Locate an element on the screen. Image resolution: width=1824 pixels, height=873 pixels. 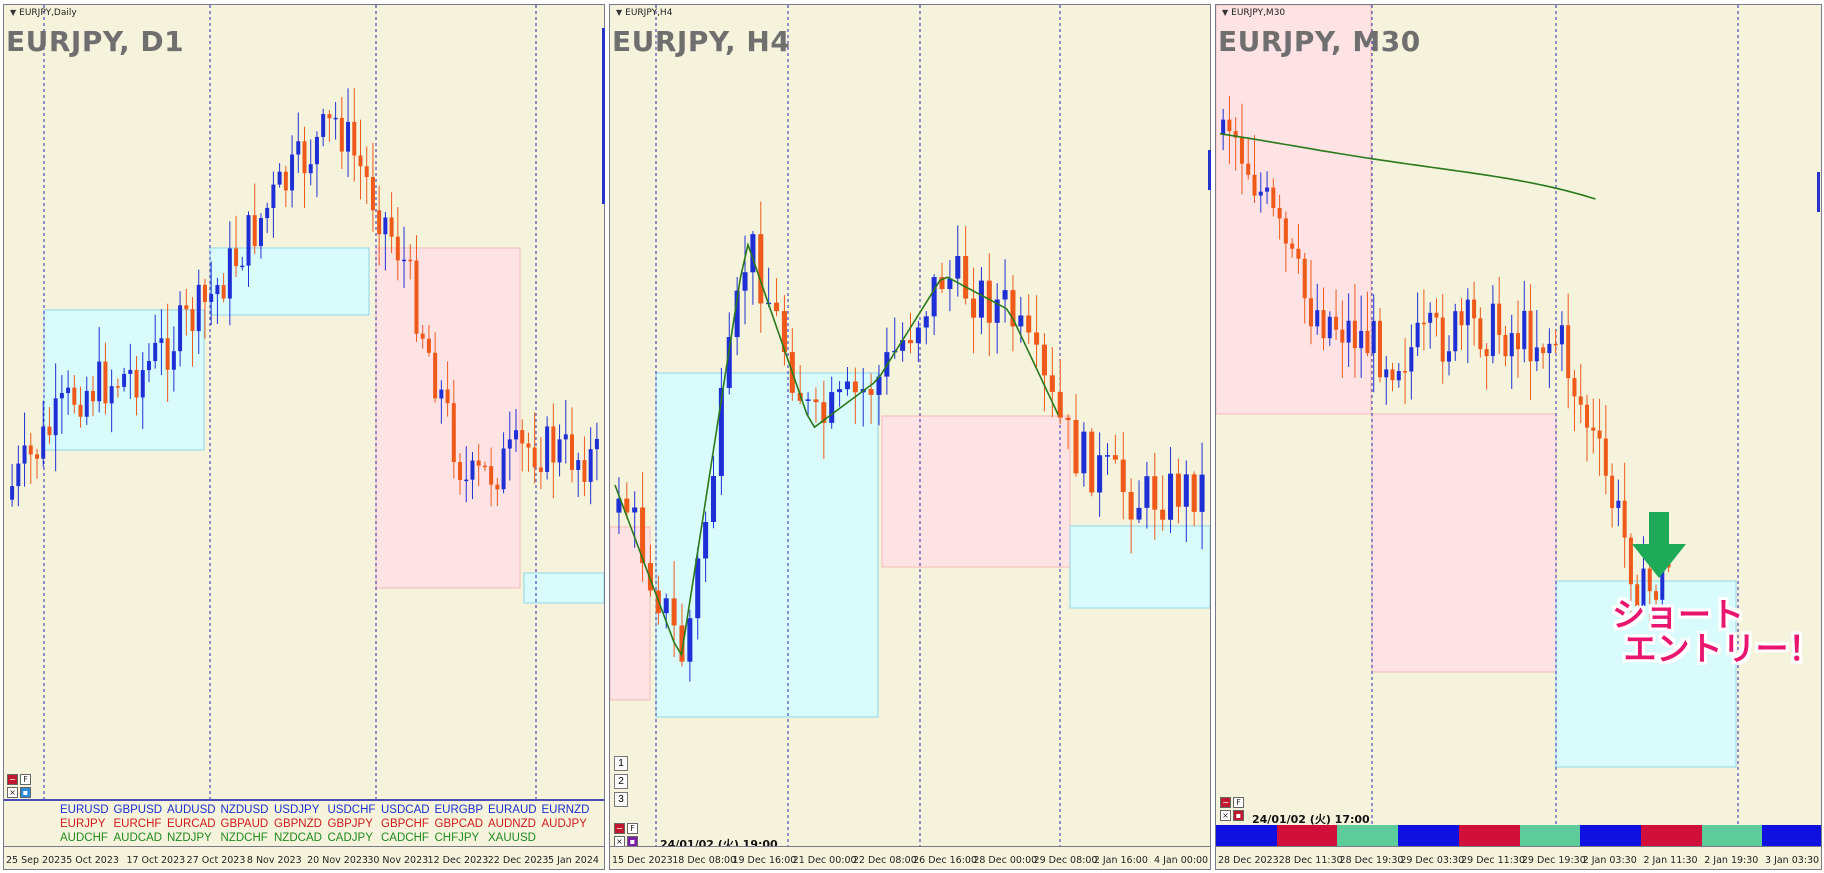
symbol-audnzd: AUDNZD is located at coordinates (512, 824).